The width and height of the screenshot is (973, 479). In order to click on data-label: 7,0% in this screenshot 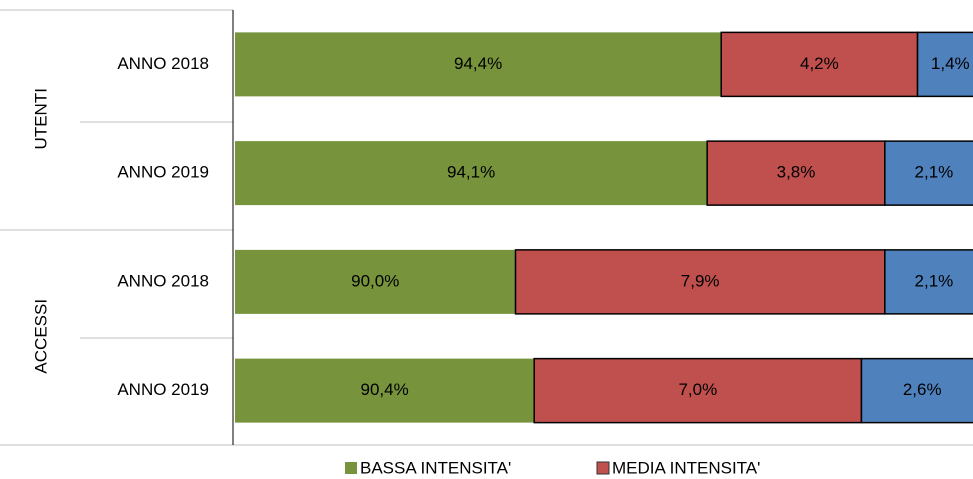, I will do `click(697, 389)`.